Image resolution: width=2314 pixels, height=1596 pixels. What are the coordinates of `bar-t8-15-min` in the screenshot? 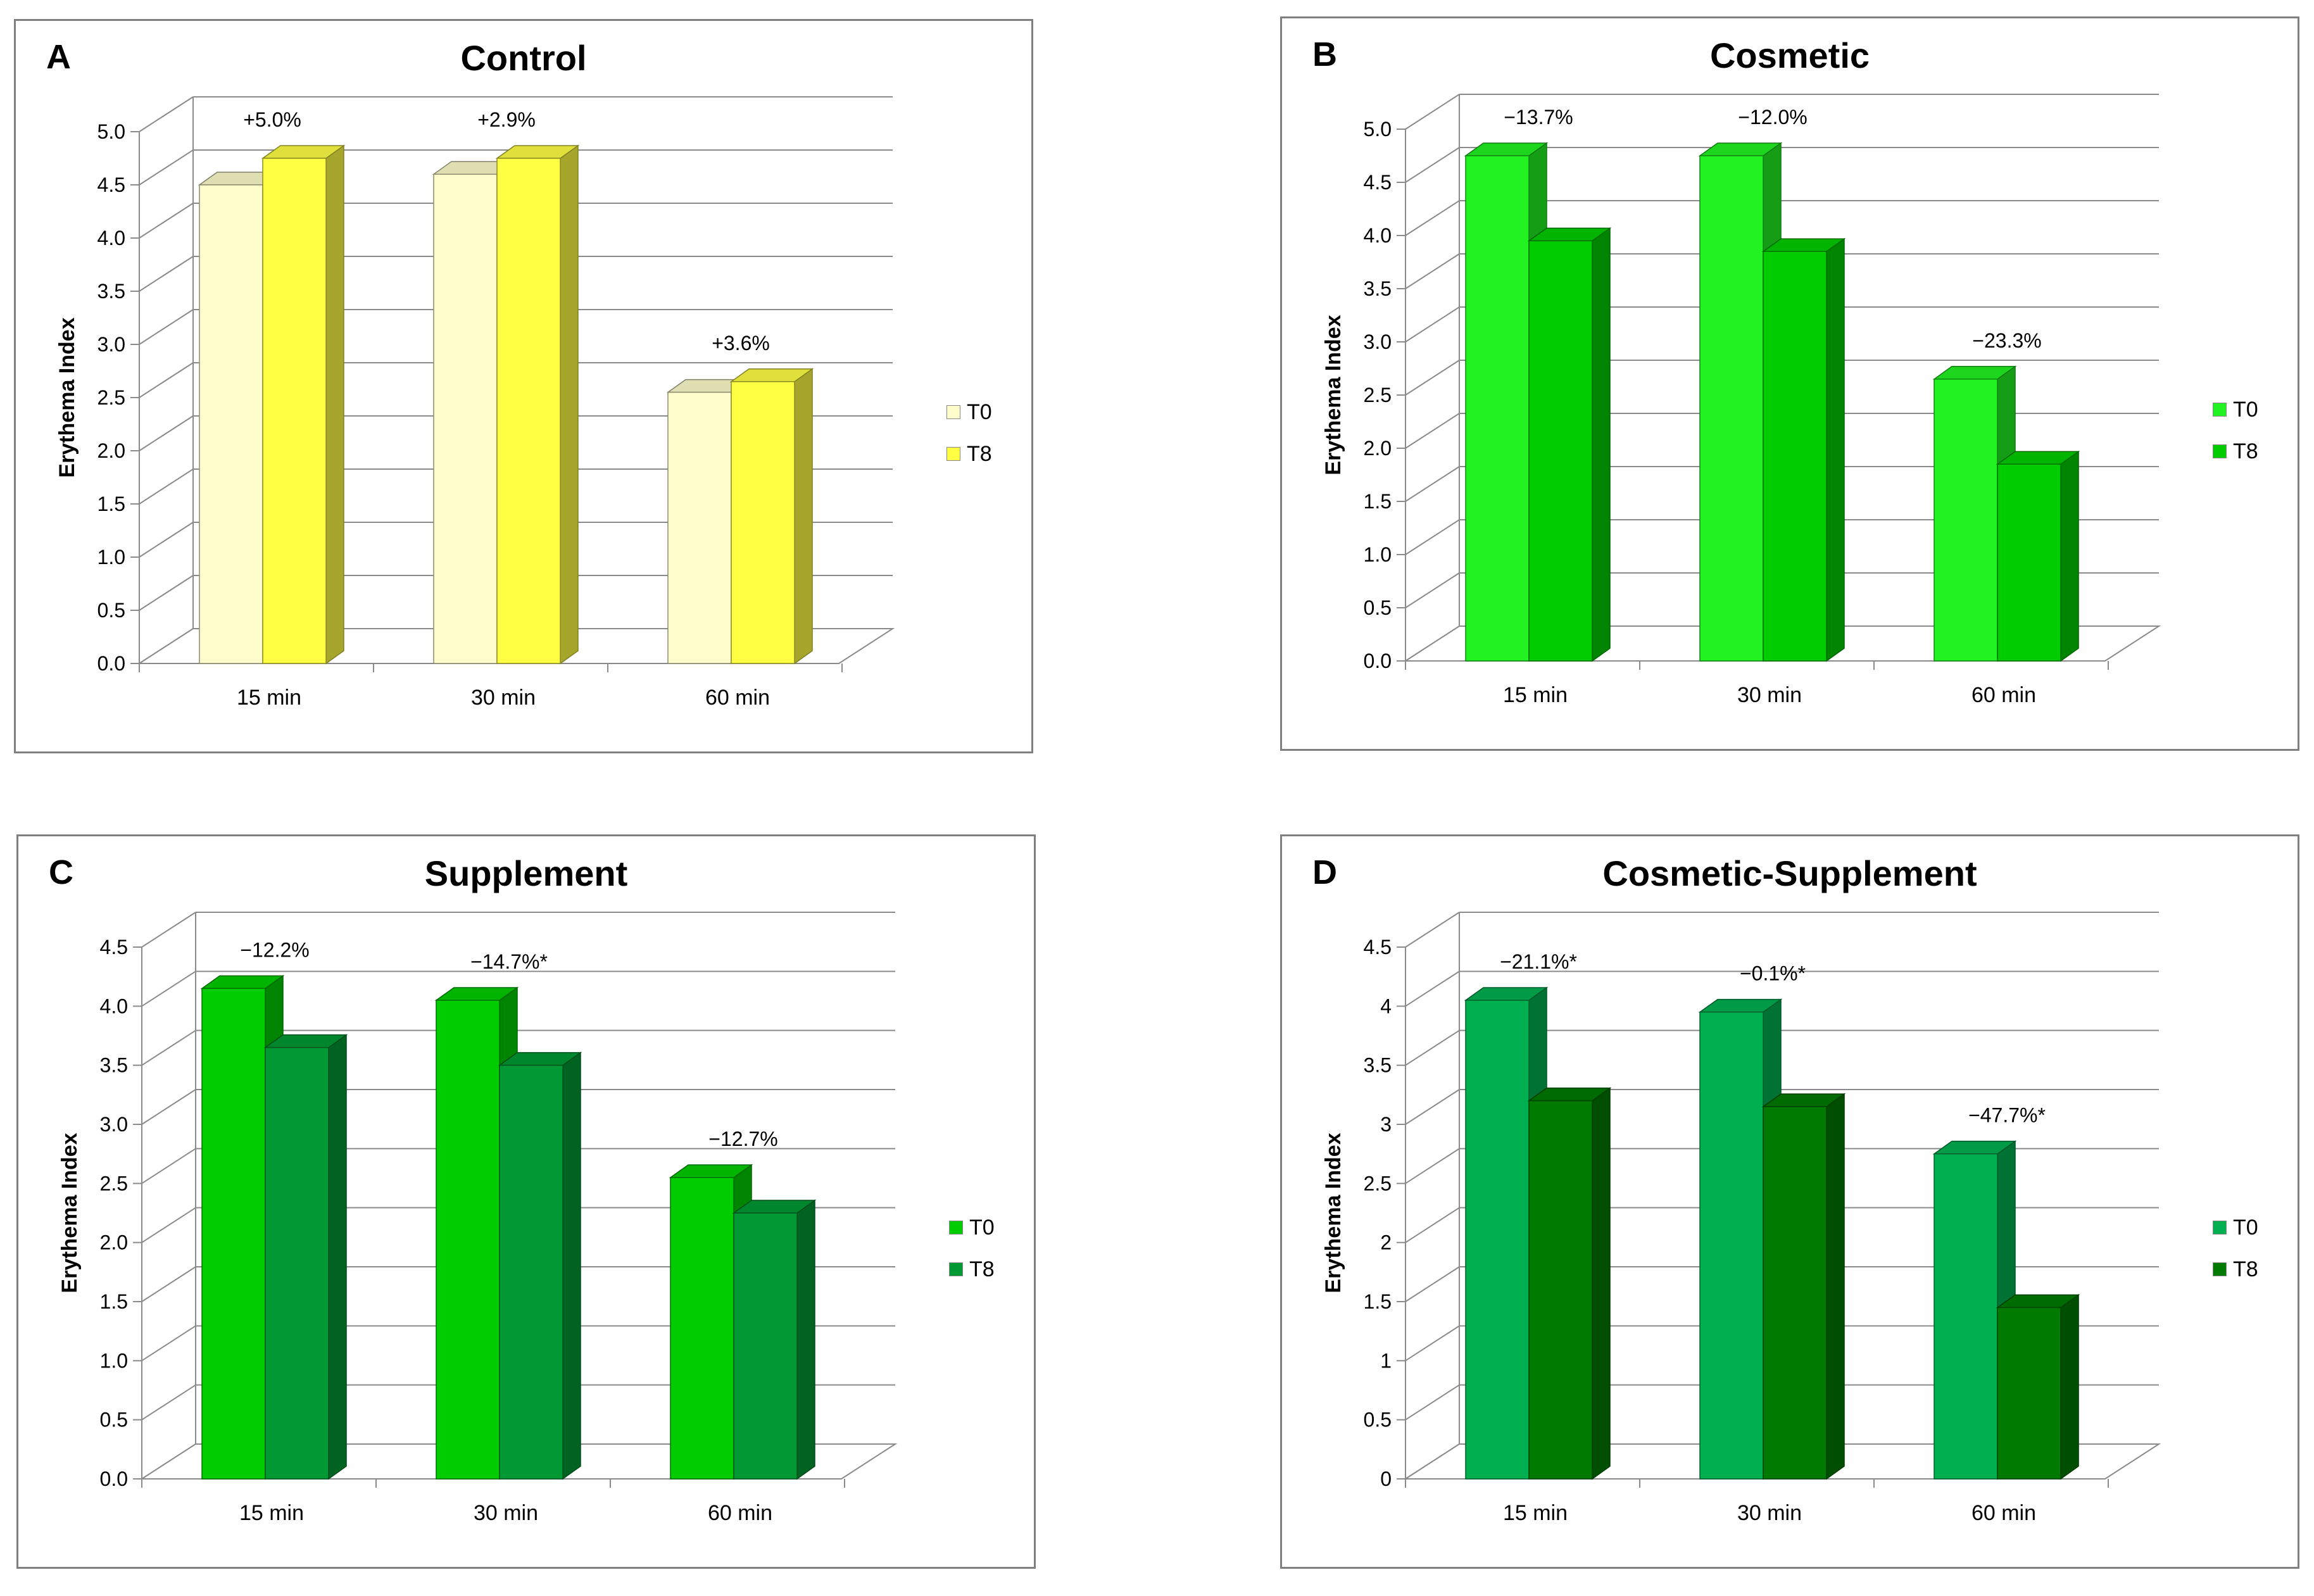 It's located at (1569, 444).